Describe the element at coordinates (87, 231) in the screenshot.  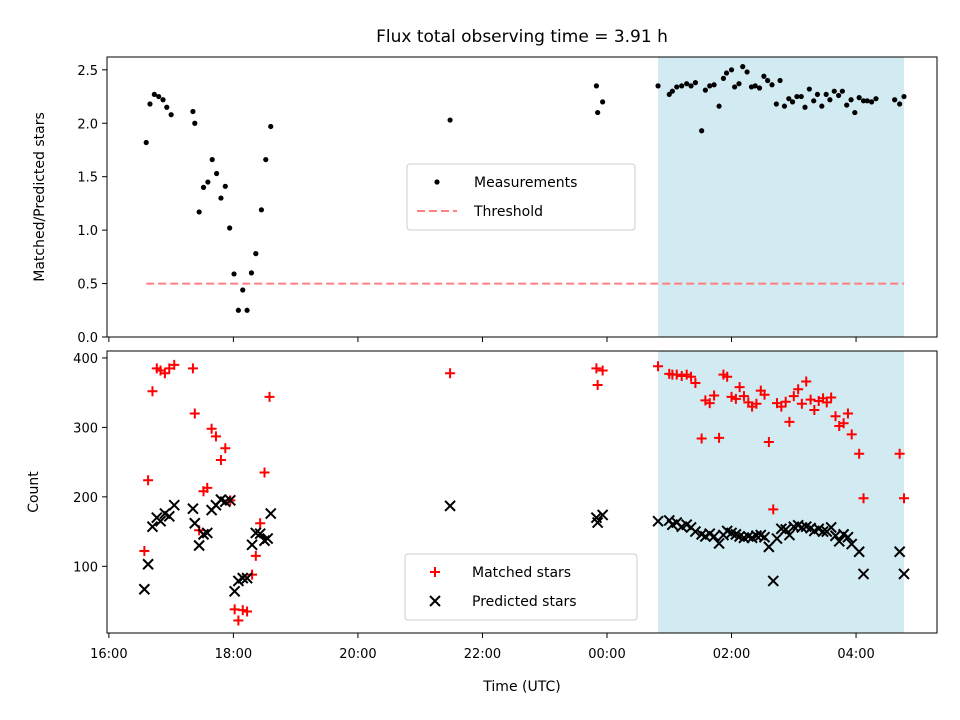
I see `y-tick-label: 1.0` at that location.